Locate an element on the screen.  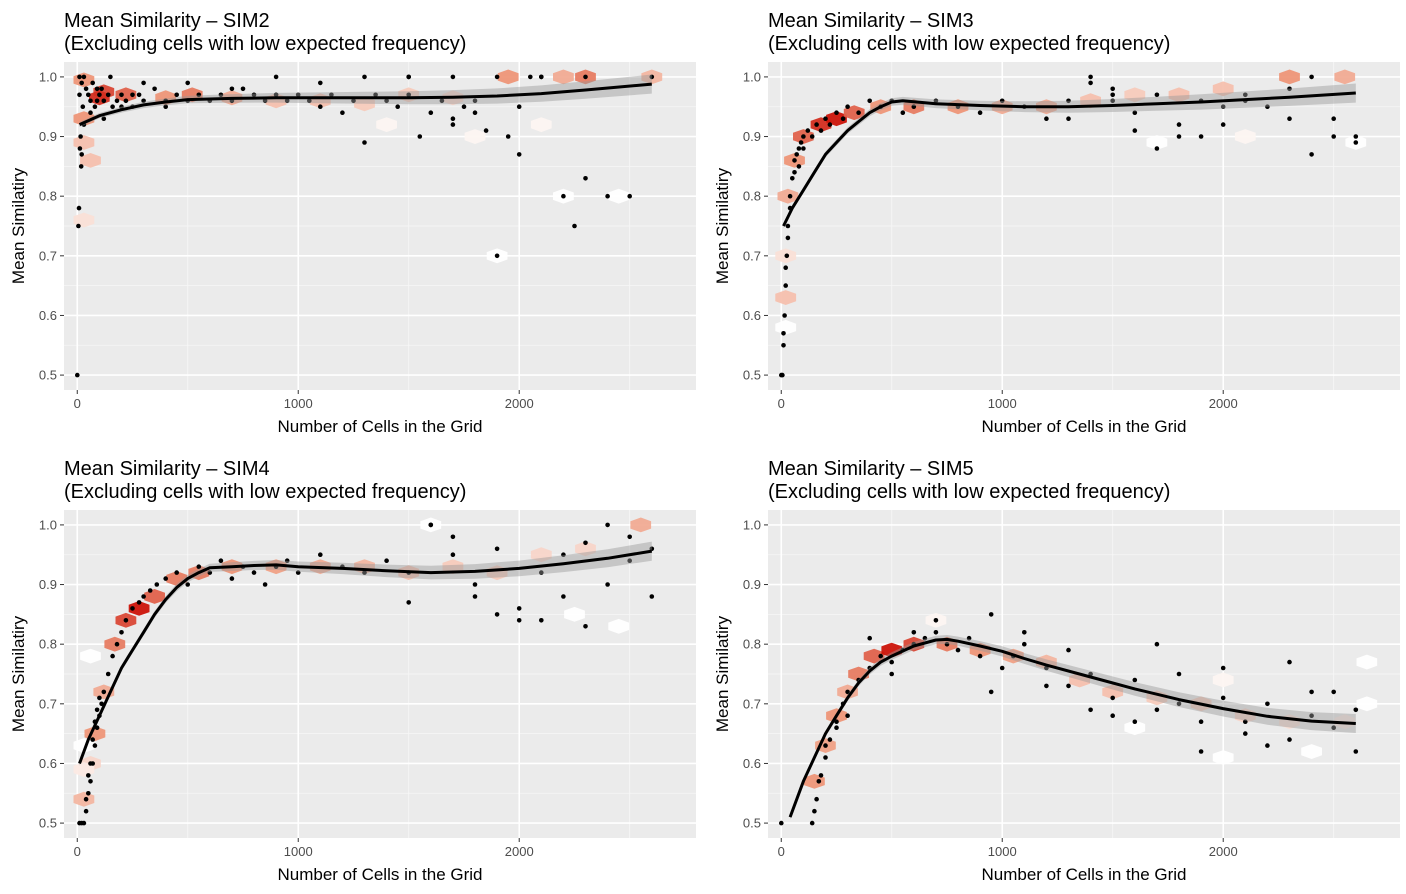
x-tick-label: 2000 is located at coordinates (519, 403).